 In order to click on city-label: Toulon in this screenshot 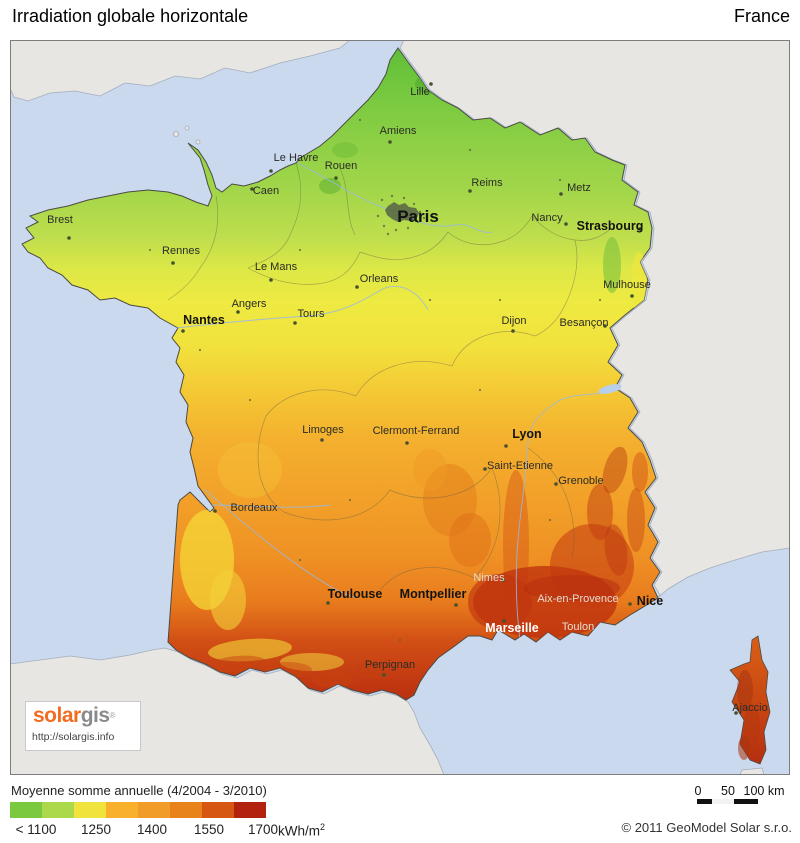, I will do `click(578, 627)`.